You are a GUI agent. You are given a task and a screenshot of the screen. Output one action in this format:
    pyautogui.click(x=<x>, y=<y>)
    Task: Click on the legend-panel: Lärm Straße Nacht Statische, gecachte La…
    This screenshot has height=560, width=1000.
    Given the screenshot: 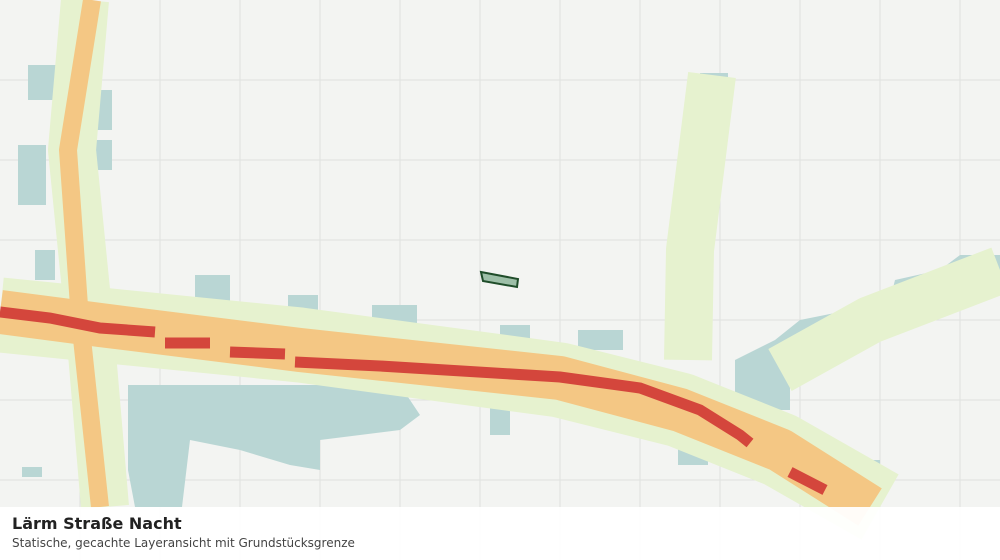 What is the action you would take?
    pyautogui.click(x=500, y=533)
    